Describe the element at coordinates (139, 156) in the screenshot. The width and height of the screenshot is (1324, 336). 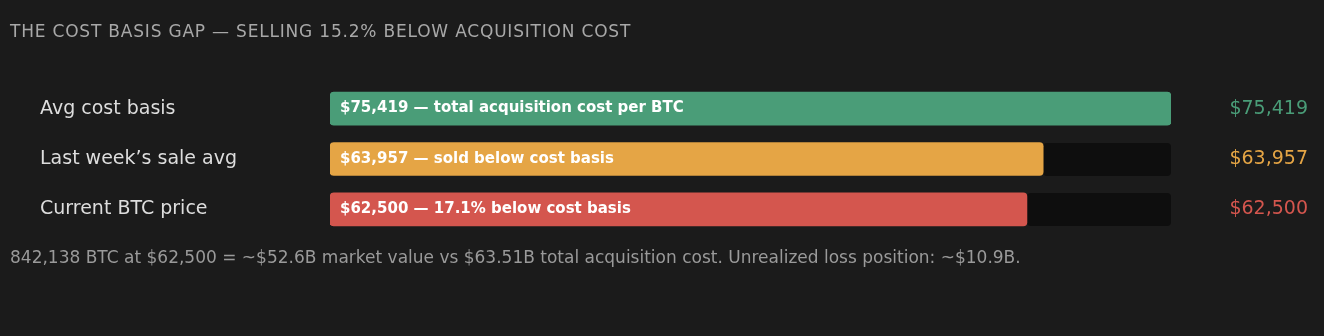
I see `y-tick-label: Last week’s sale avg` at that location.